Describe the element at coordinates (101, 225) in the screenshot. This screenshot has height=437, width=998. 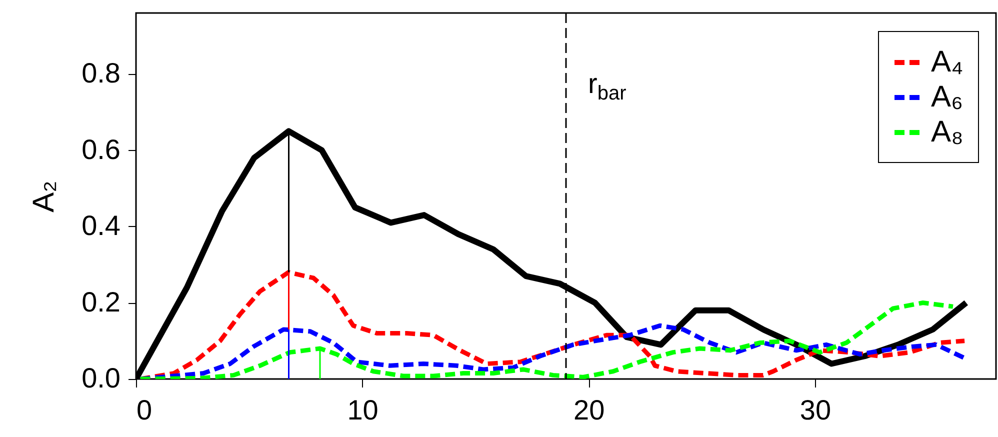
I see `y-tick-label: 0.4` at that location.